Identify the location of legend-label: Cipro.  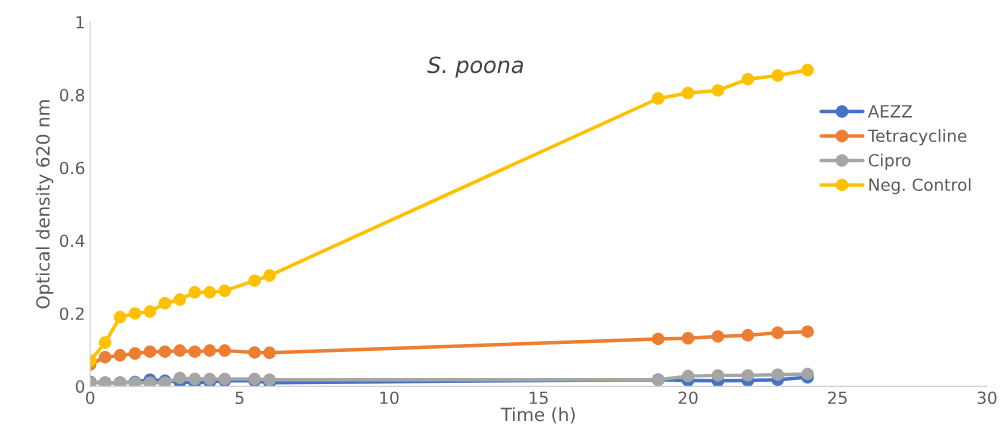
(889, 161).